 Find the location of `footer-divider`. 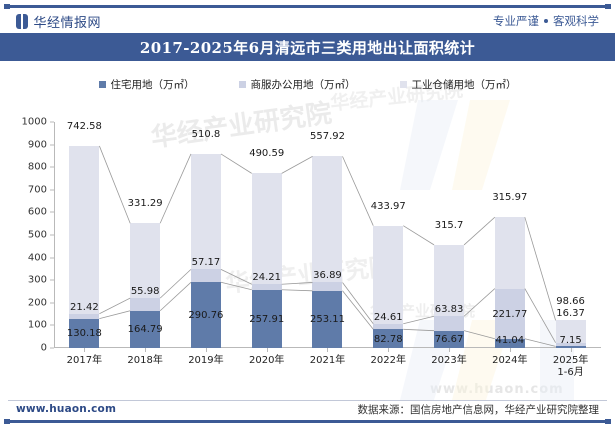

footer-divider is located at coordinates (307, 400).